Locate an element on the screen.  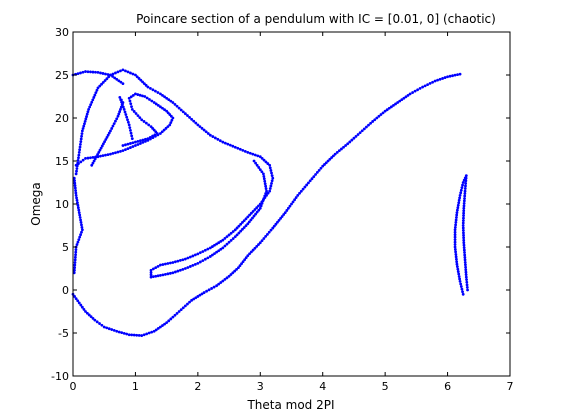
y-tick-label: 25 is located at coordinates (62, 75).